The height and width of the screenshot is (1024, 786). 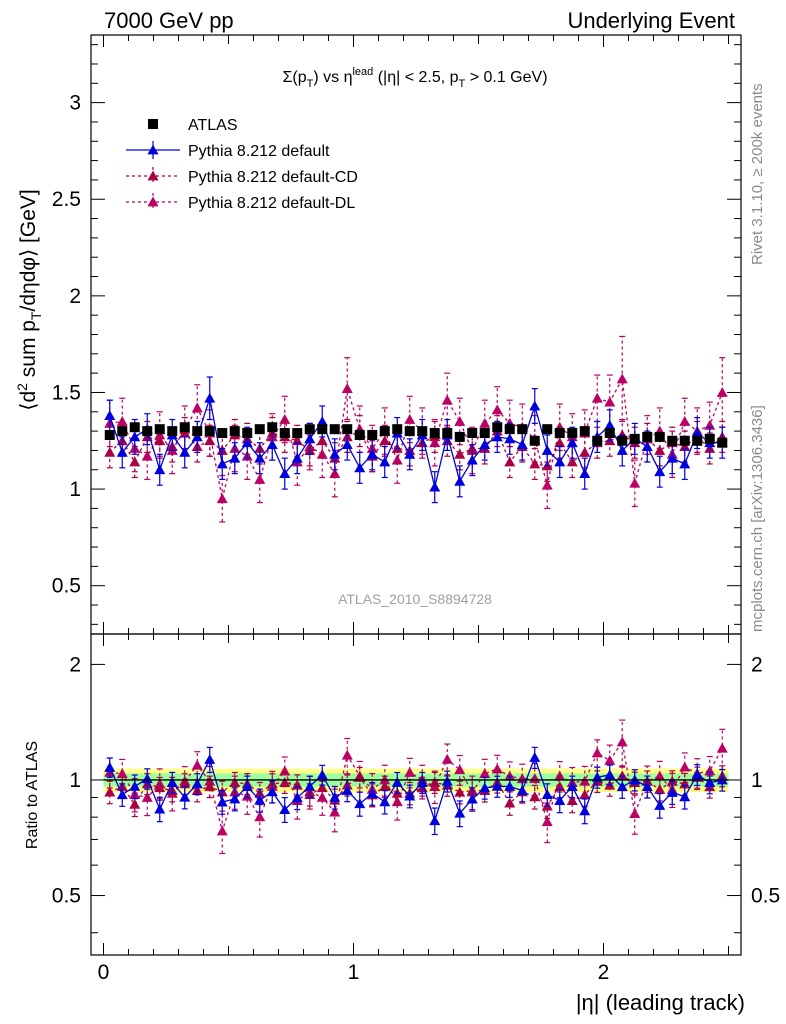 What do you see at coordinates (75, 103) in the screenshot?
I see `main-y-tick-label: 3` at bounding box center [75, 103].